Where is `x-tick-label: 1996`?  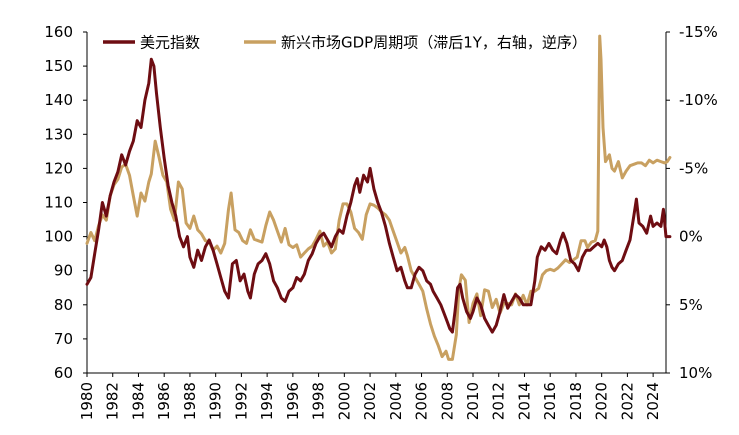 x-tick-label: 1996 is located at coordinates (293, 401).